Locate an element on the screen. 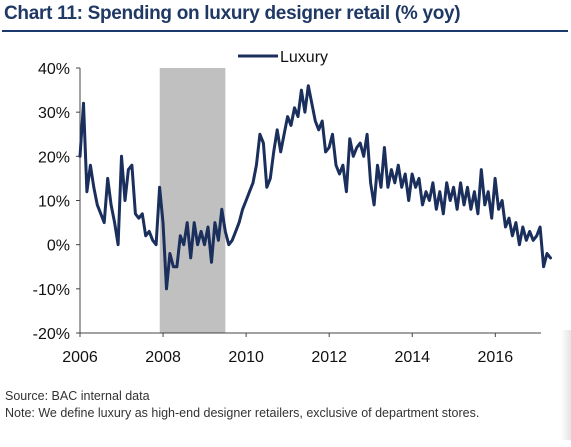 Image resolution: width=571 pixels, height=447 pixels. shaded-period-band is located at coordinates (192, 200).